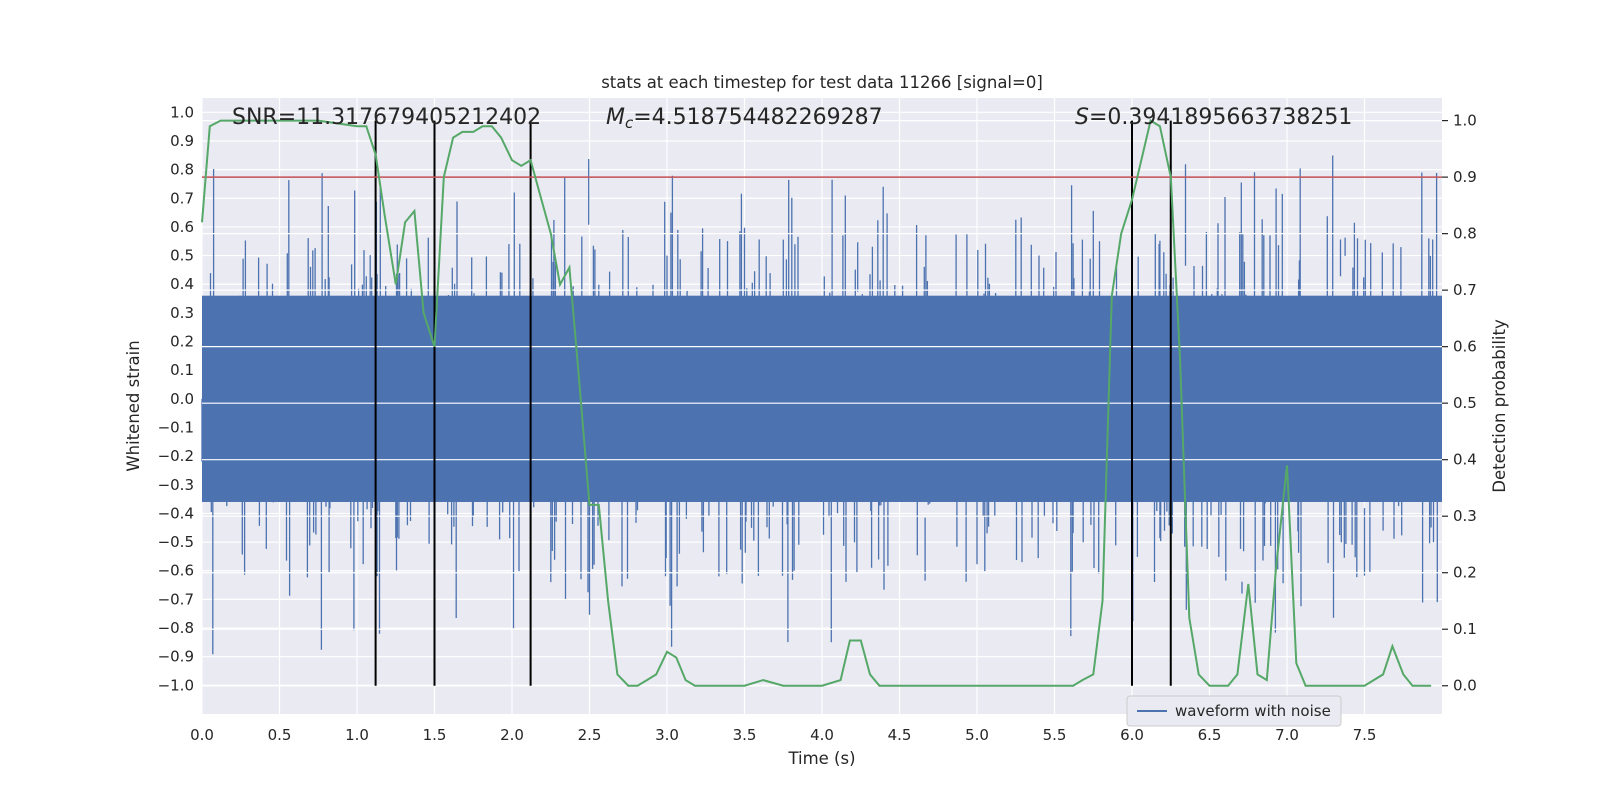  What do you see at coordinates (1365, 735) in the screenshot?
I see `x-tick-label: 7.5` at bounding box center [1365, 735].